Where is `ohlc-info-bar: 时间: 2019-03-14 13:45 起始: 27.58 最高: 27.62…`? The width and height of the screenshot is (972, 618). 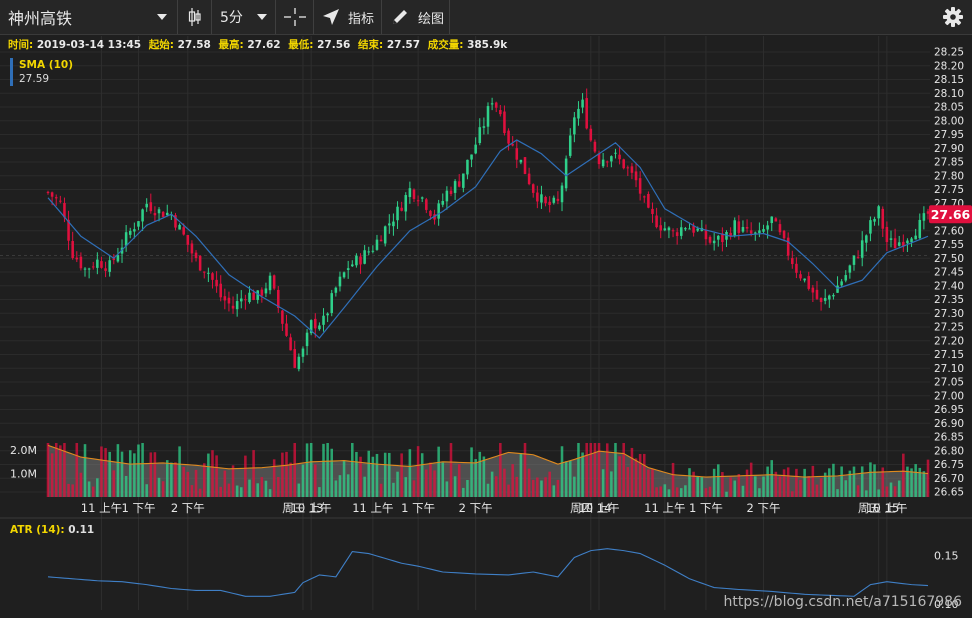
ohlc-info-bar: 时间: 2019-03-14 13:45 起始: 27.58 最高: 27.62… is located at coordinates (259, 44).